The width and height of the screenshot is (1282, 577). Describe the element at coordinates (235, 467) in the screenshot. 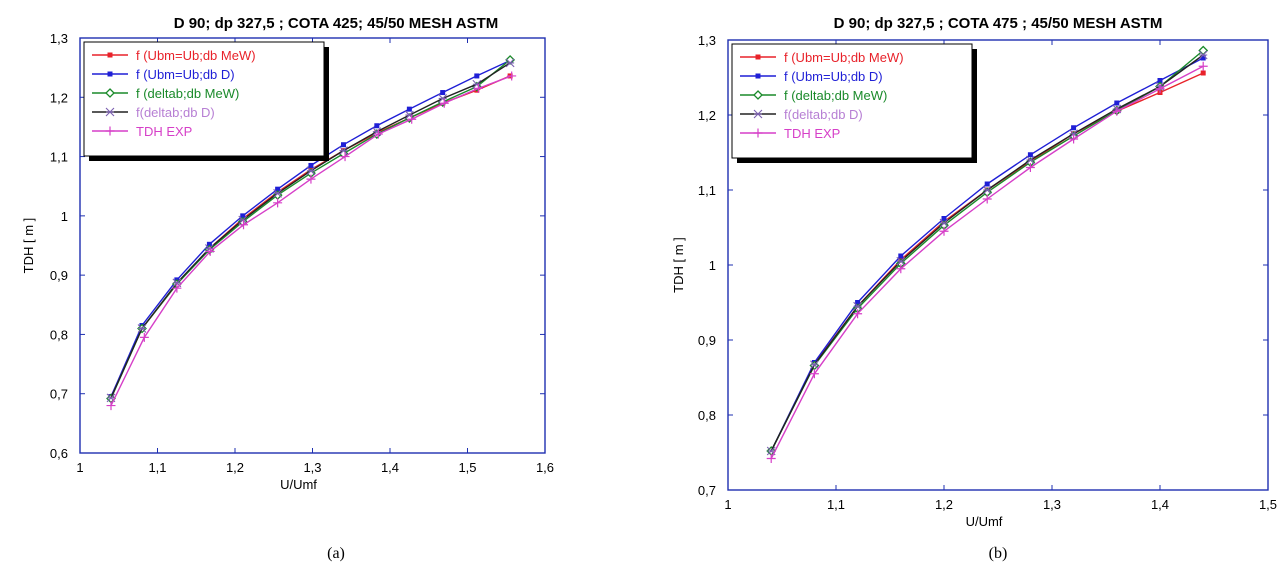

I see `x-tick-label: 1,2` at that location.